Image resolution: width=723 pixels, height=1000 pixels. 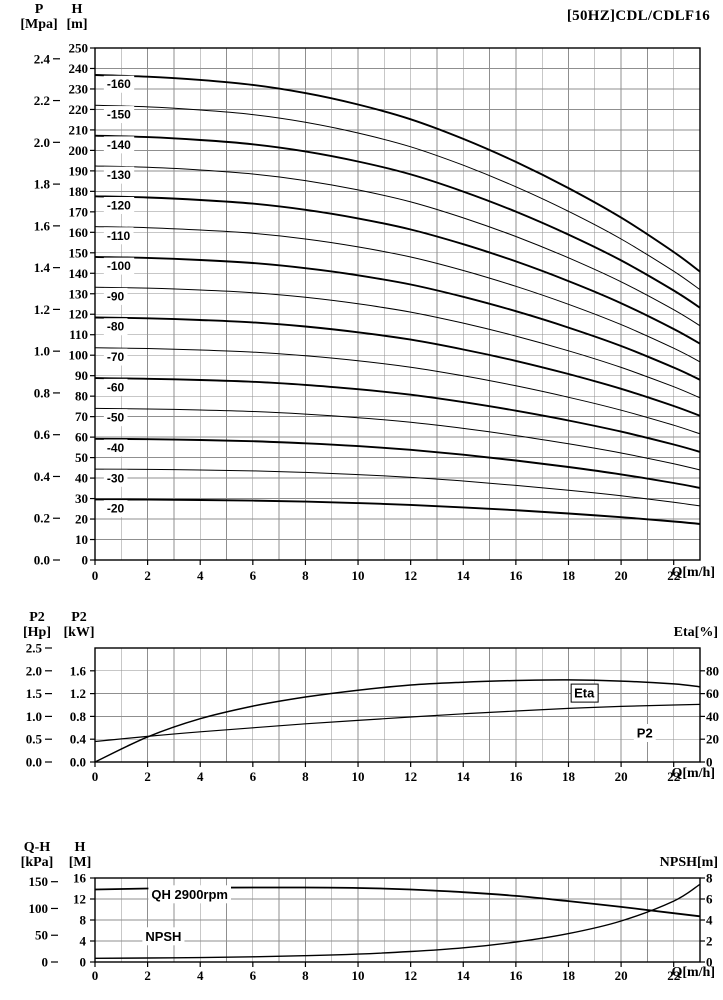 I want to click on svg-text: 1.8, so click(x=42, y=184).